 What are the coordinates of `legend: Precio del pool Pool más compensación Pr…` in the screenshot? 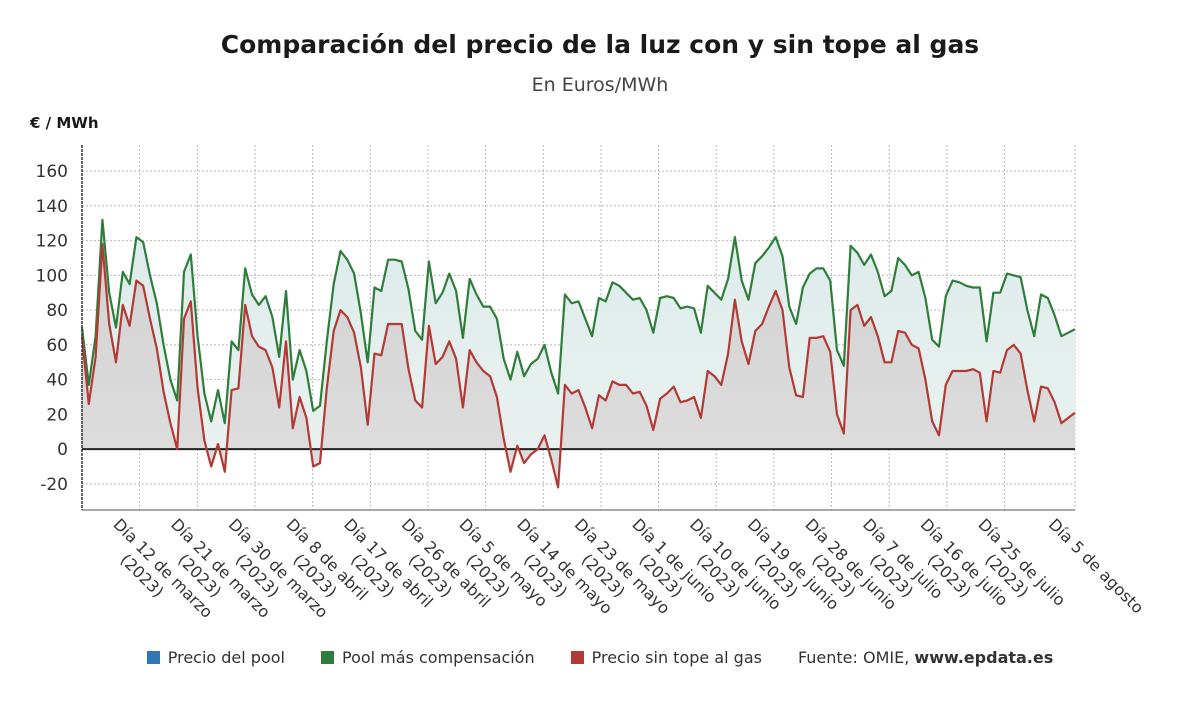 It's located at (600, 657).